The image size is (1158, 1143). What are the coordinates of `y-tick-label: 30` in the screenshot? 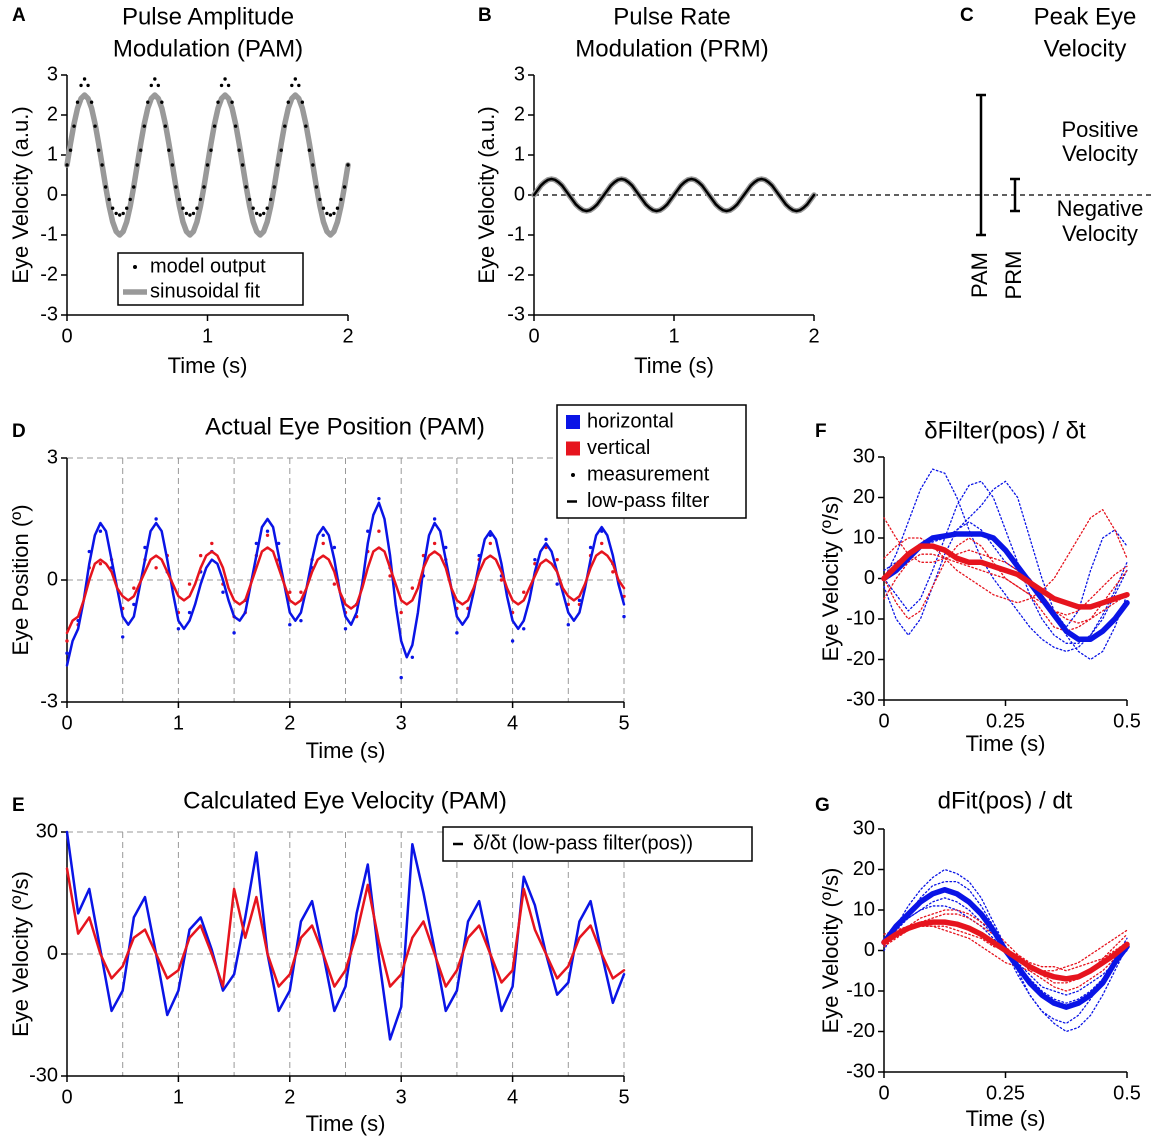 It's located at (864, 828).